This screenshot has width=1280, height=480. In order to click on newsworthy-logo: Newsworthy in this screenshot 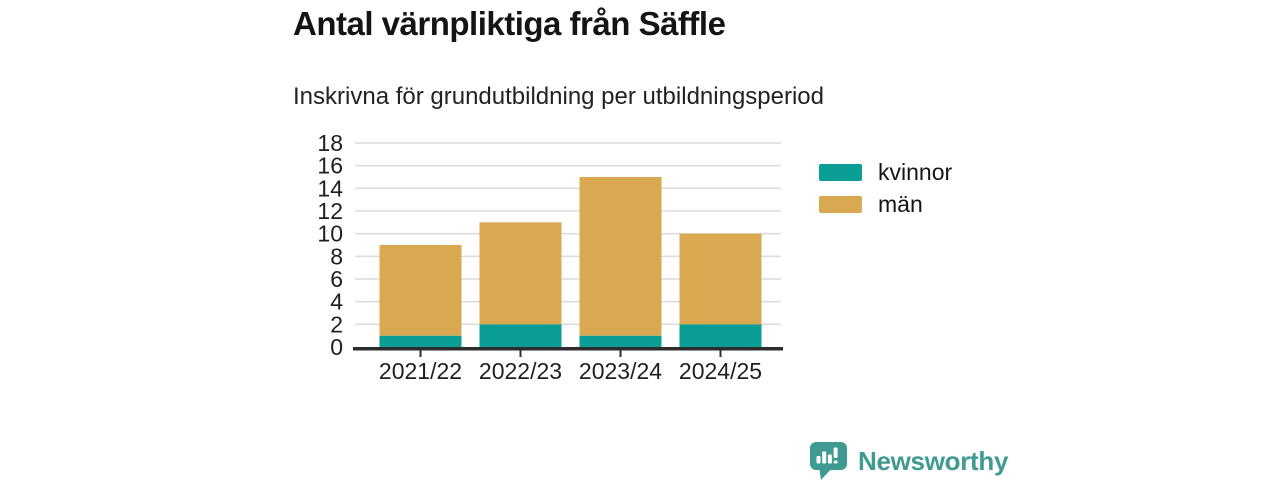, I will do `click(908, 460)`.